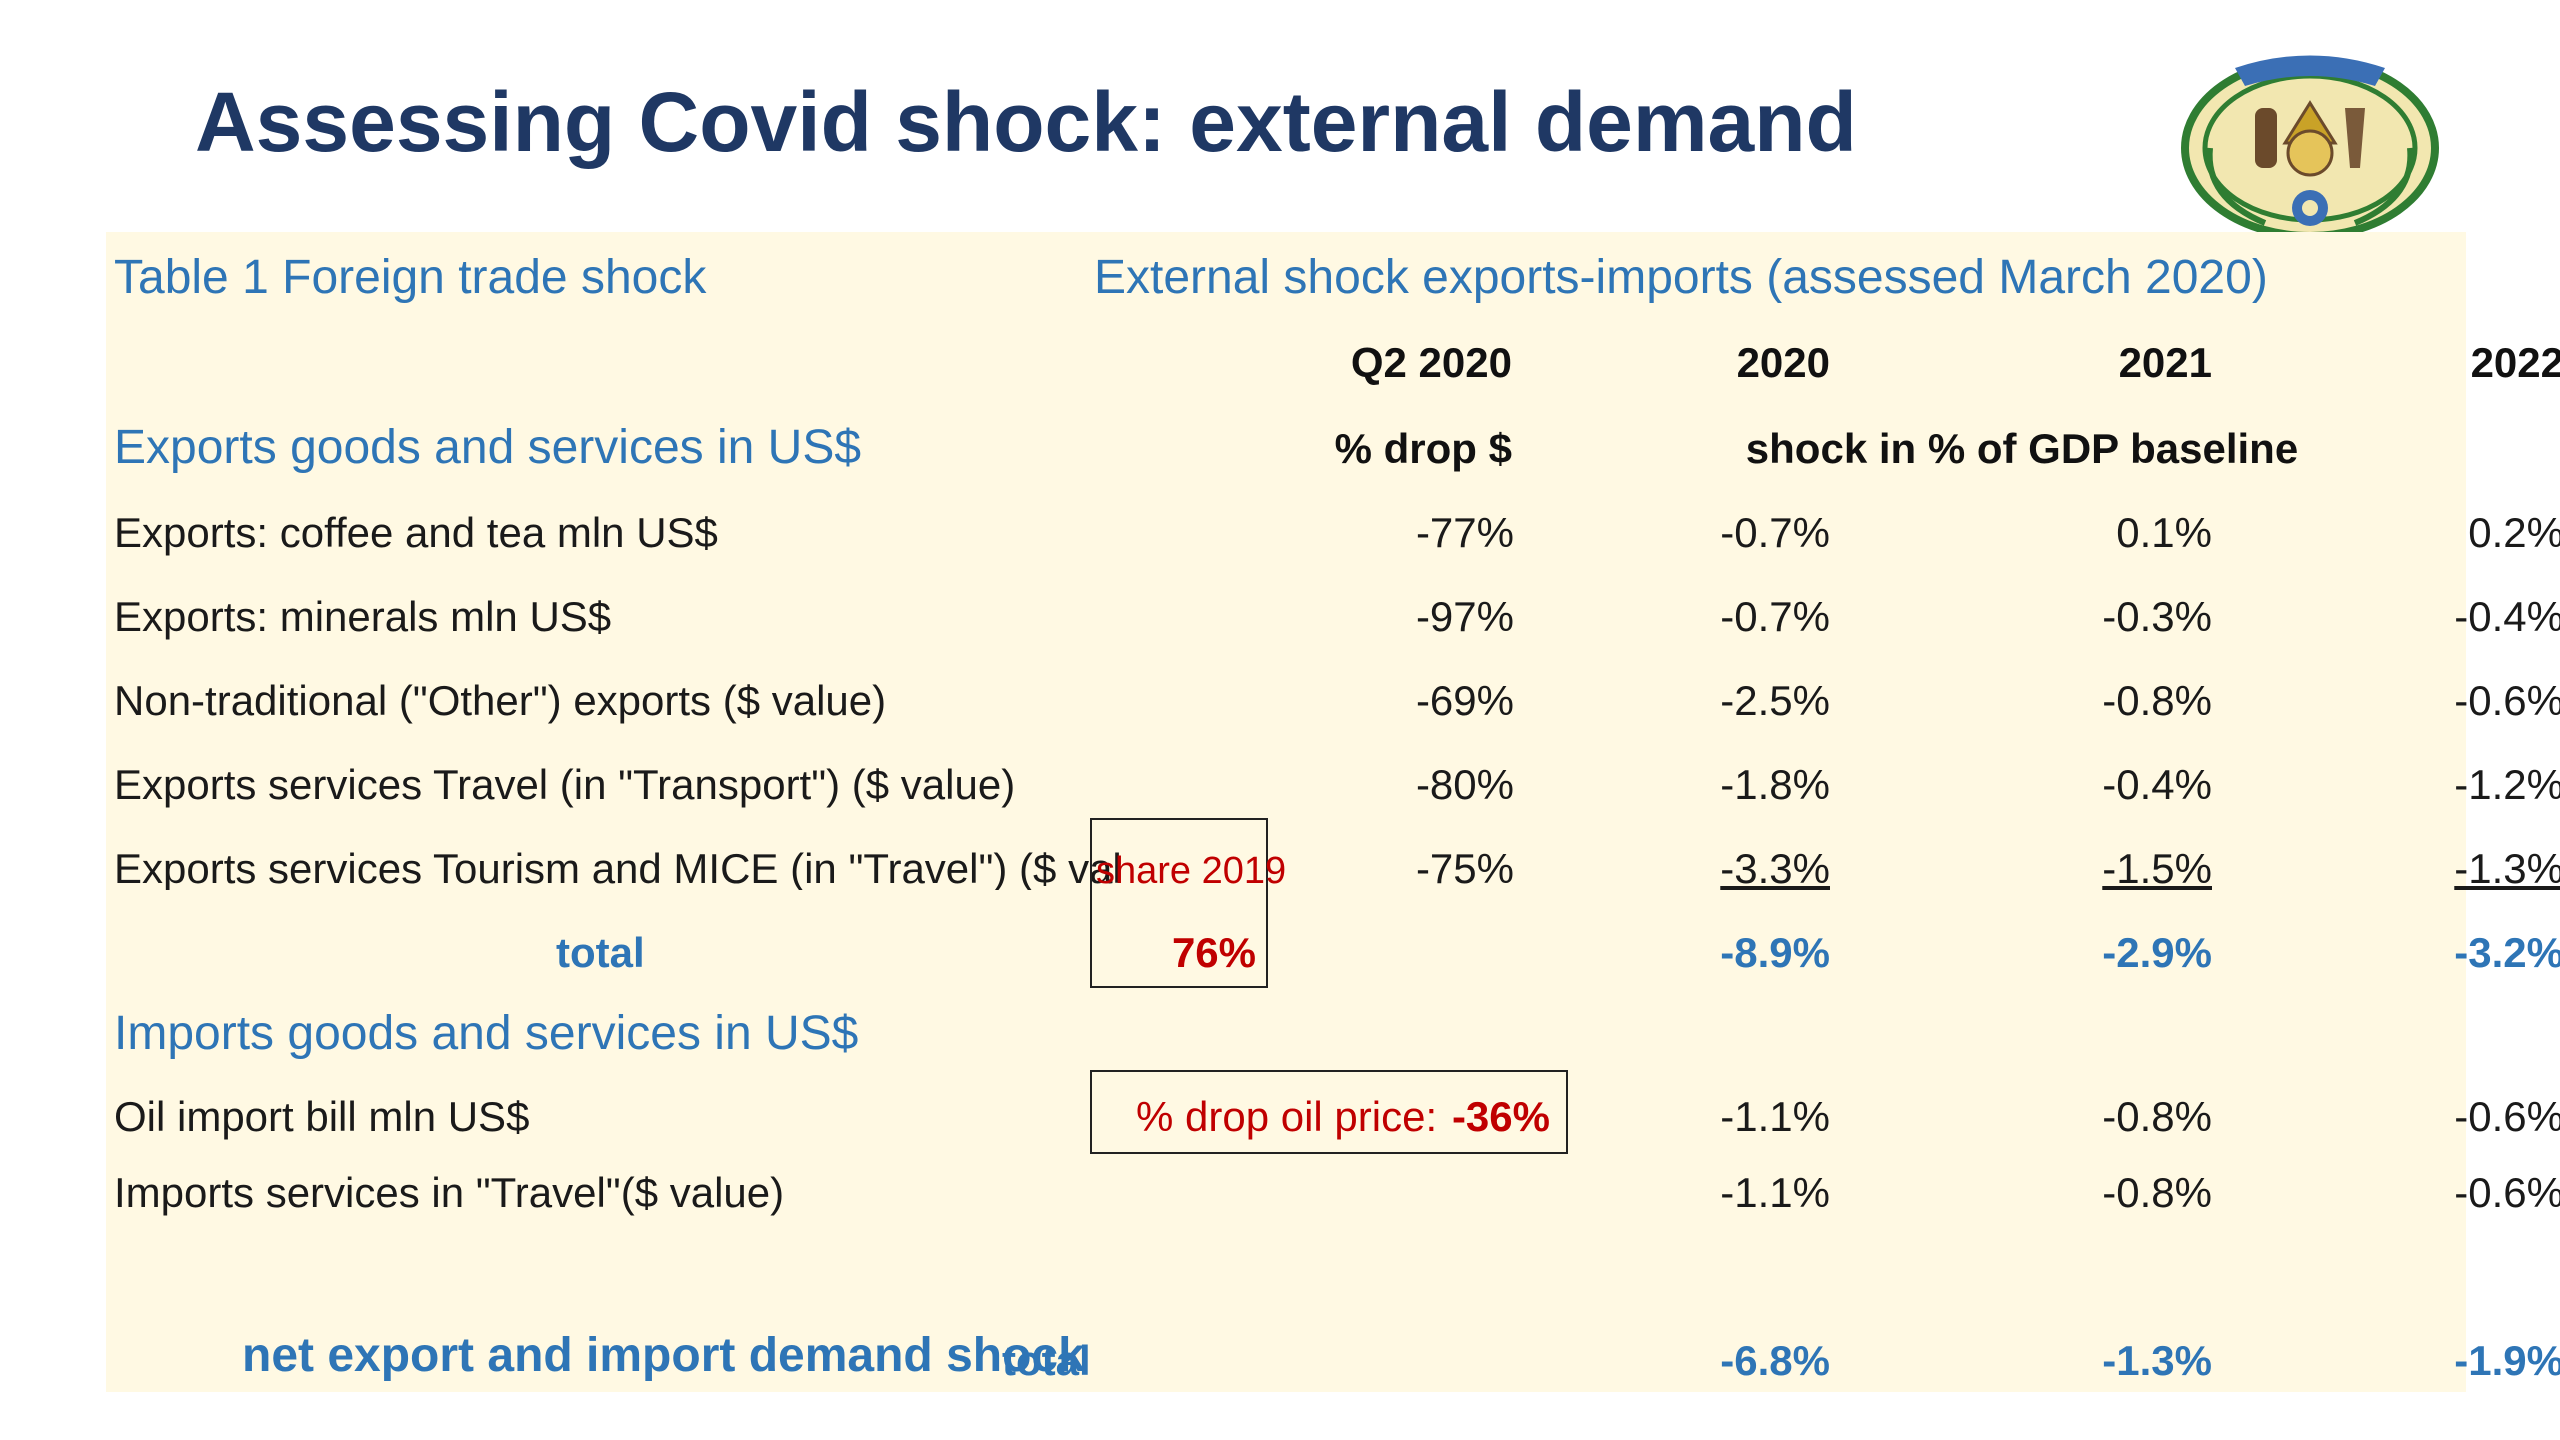 The height and width of the screenshot is (1440, 2560). I want to click on imports-section-title: Imports goods and services in US$, so click(486, 1033).